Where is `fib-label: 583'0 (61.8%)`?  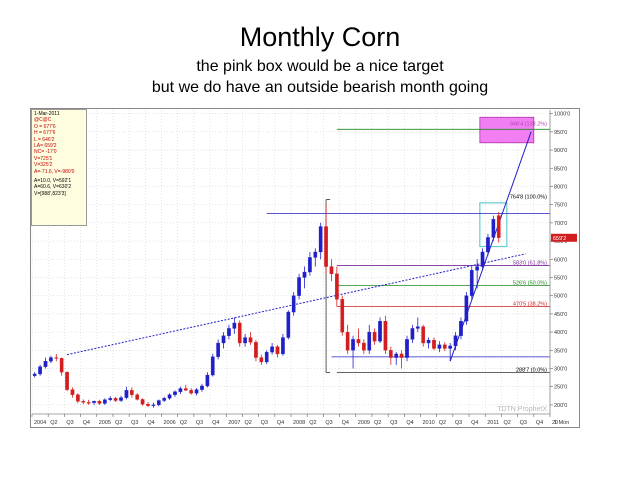
fib-label: 583'0 (61.8%) is located at coordinates (530, 263).